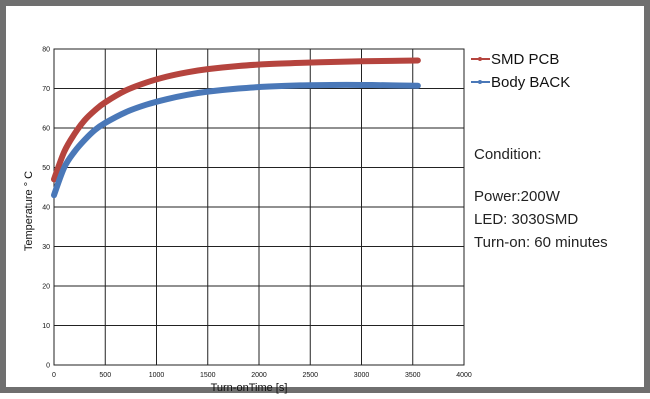 The image size is (650, 399). I want to click on x-tick-label: 2500, so click(310, 375).